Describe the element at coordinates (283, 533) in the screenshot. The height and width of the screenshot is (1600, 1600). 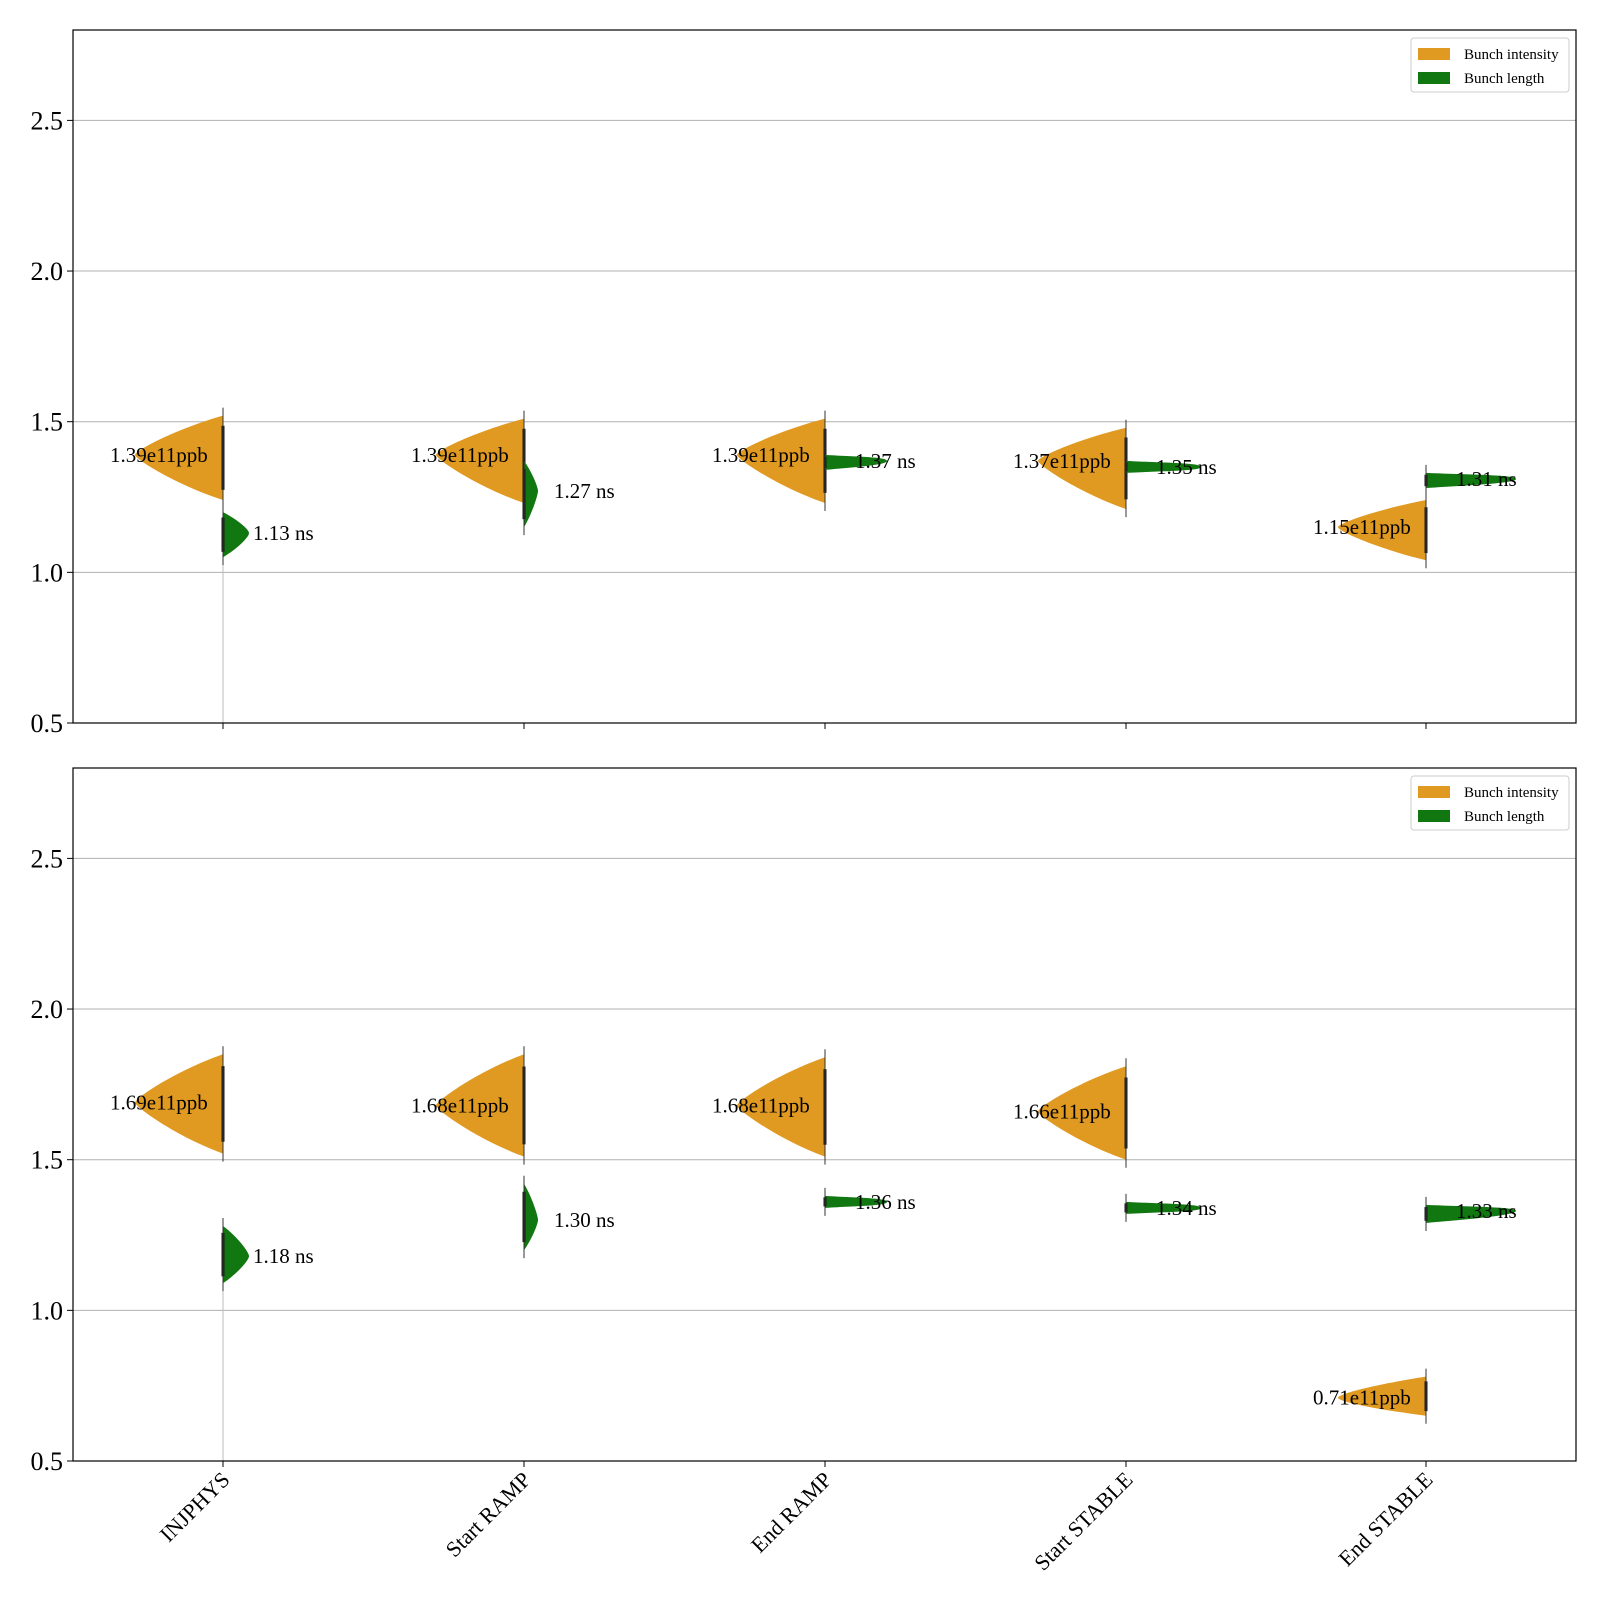
I see `length-value-label: 1.13 ns` at that location.